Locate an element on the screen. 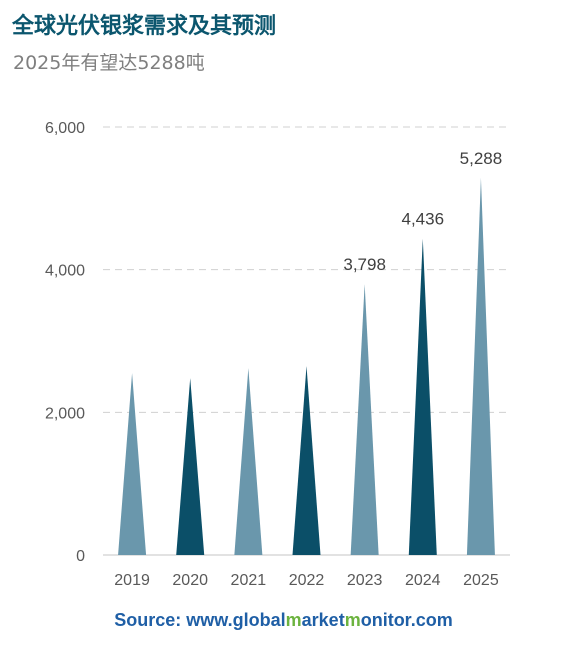  bar-2019 is located at coordinates (132, 464).